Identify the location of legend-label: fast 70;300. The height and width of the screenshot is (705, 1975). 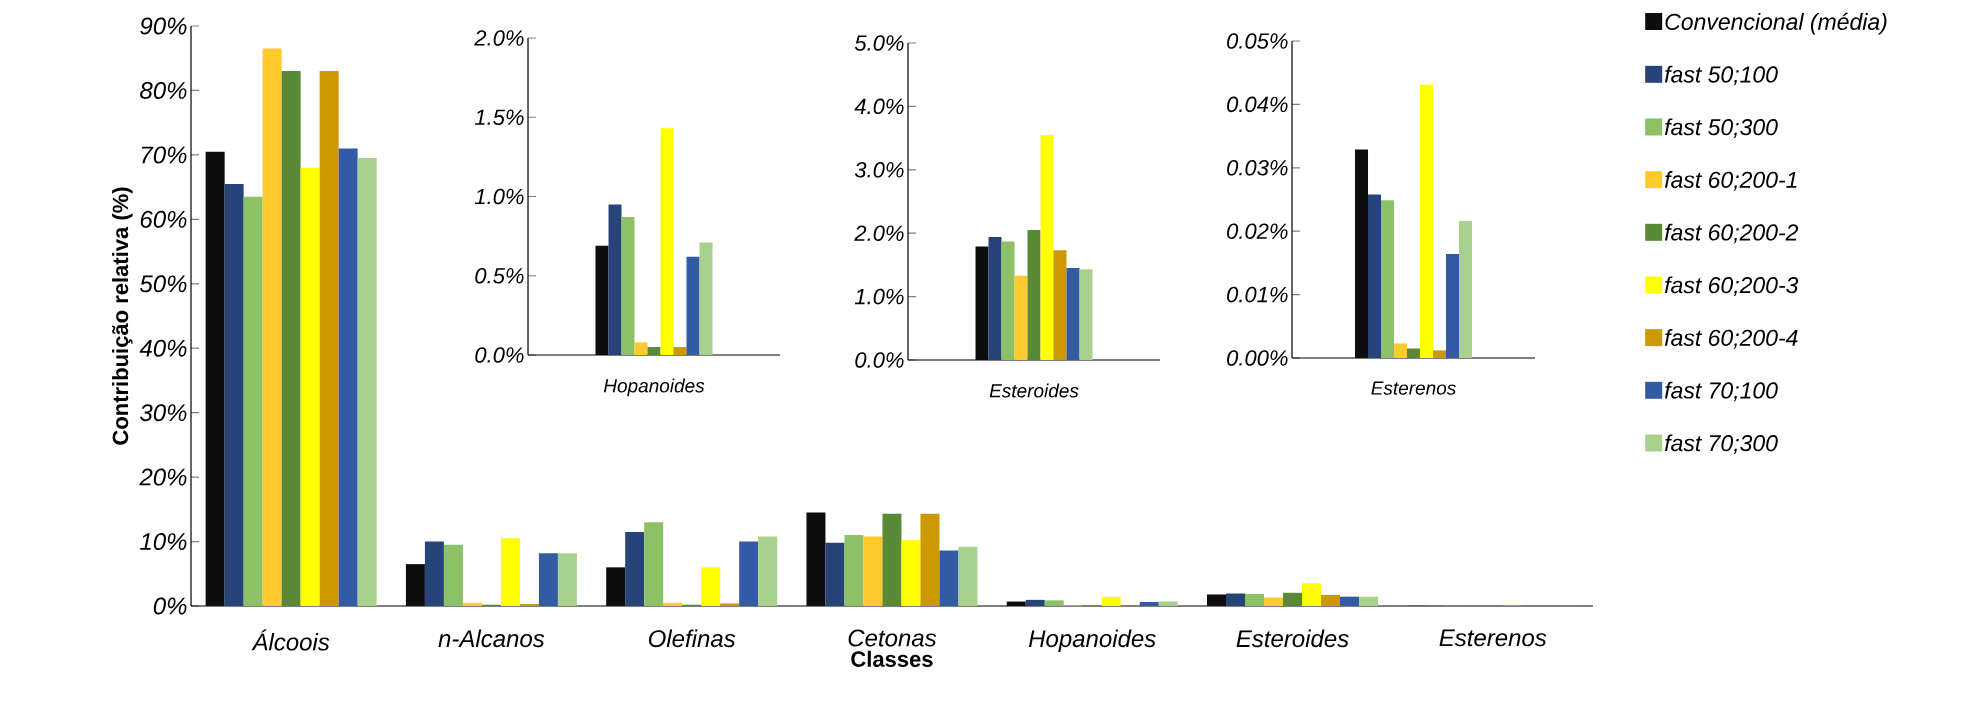
(1721, 444).